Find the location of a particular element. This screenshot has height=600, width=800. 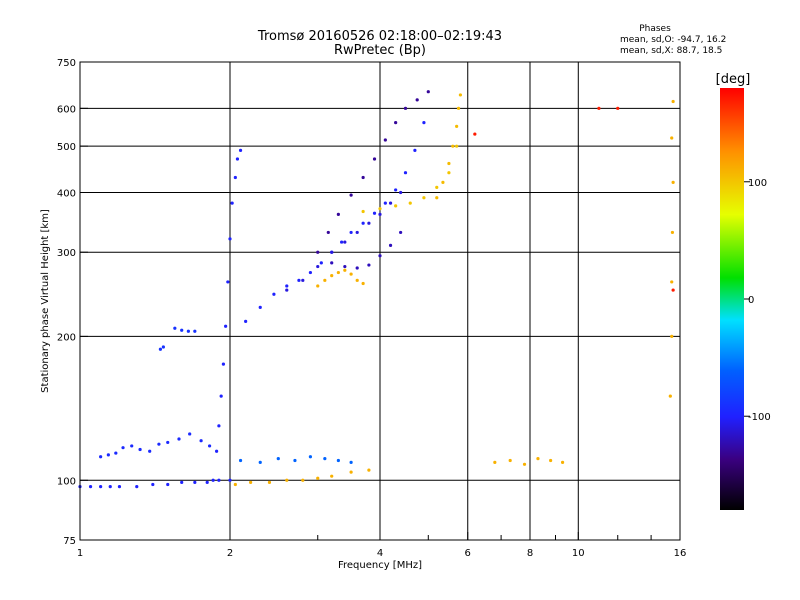

colorbar-tick-label: -100 is located at coordinates (759, 417).